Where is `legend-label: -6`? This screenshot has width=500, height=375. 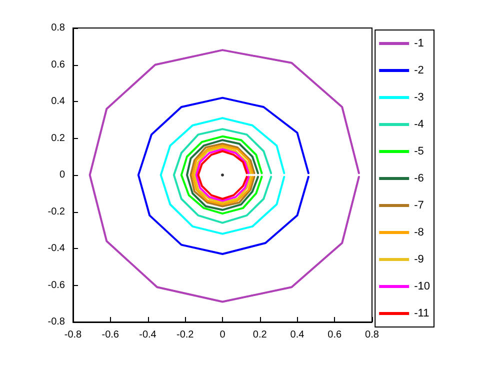
legend-label: -6 is located at coordinates (419, 178).